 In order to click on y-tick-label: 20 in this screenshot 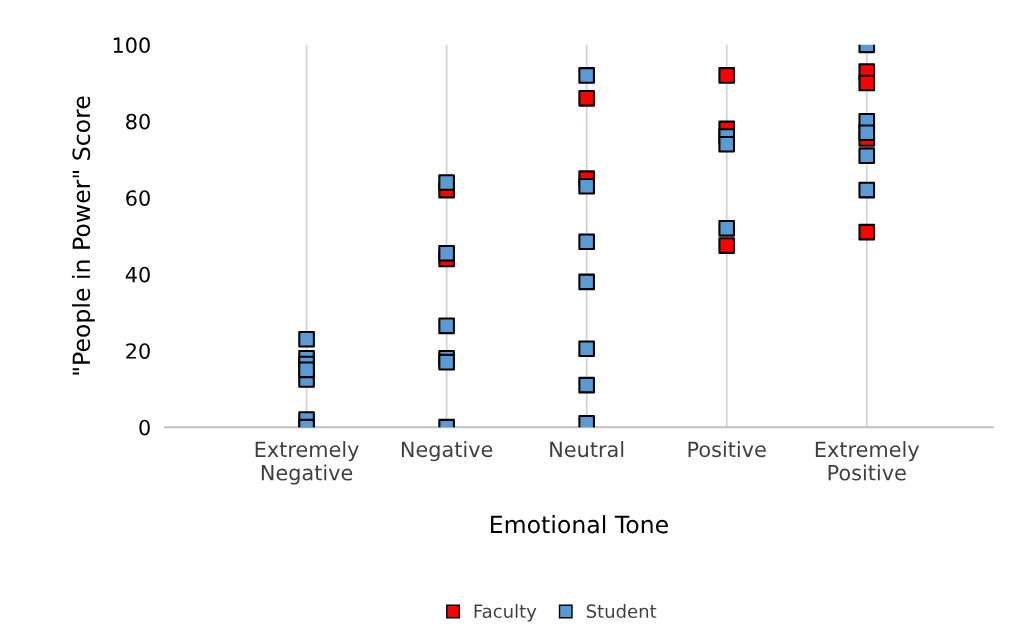, I will do `click(138, 351)`.